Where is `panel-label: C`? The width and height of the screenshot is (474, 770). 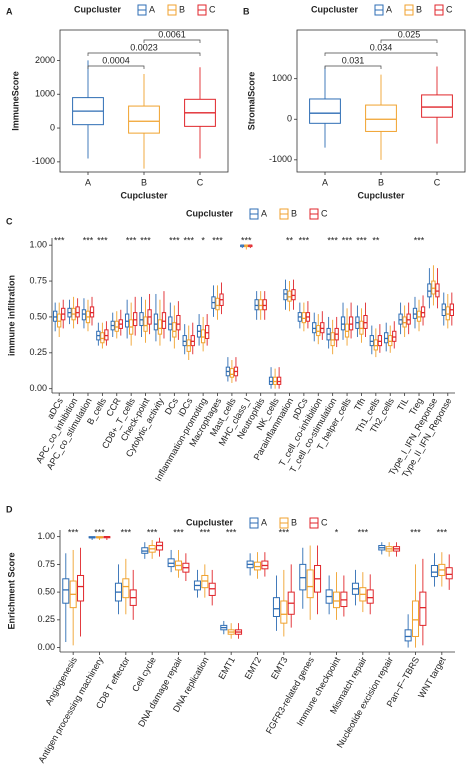 panel-label: C is located at coordinates (9, 221).